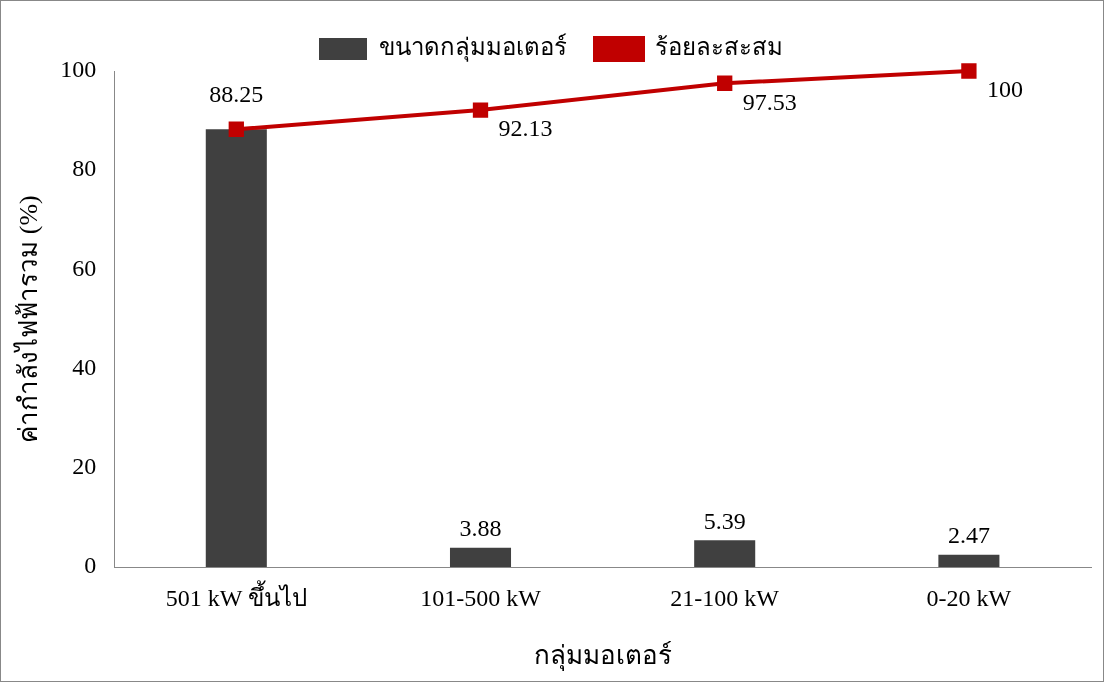 The image size is (1104, 682). What do you see at coordinates (480, 528) in the screenshot?
I see `data-label: 3.88` at bounding box center [480, 528].